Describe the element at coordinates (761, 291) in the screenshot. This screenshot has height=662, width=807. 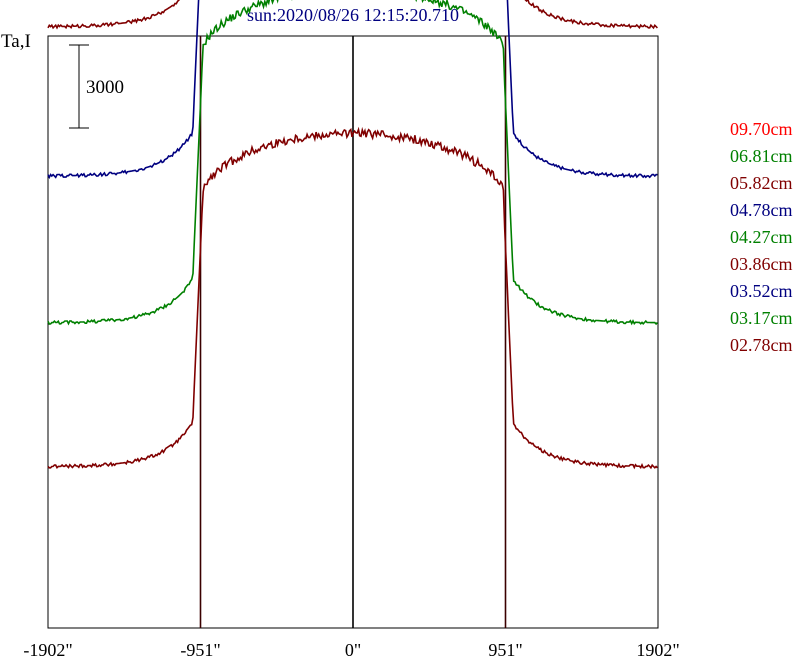
I see `legend-entry: 03.52cm` at that location.